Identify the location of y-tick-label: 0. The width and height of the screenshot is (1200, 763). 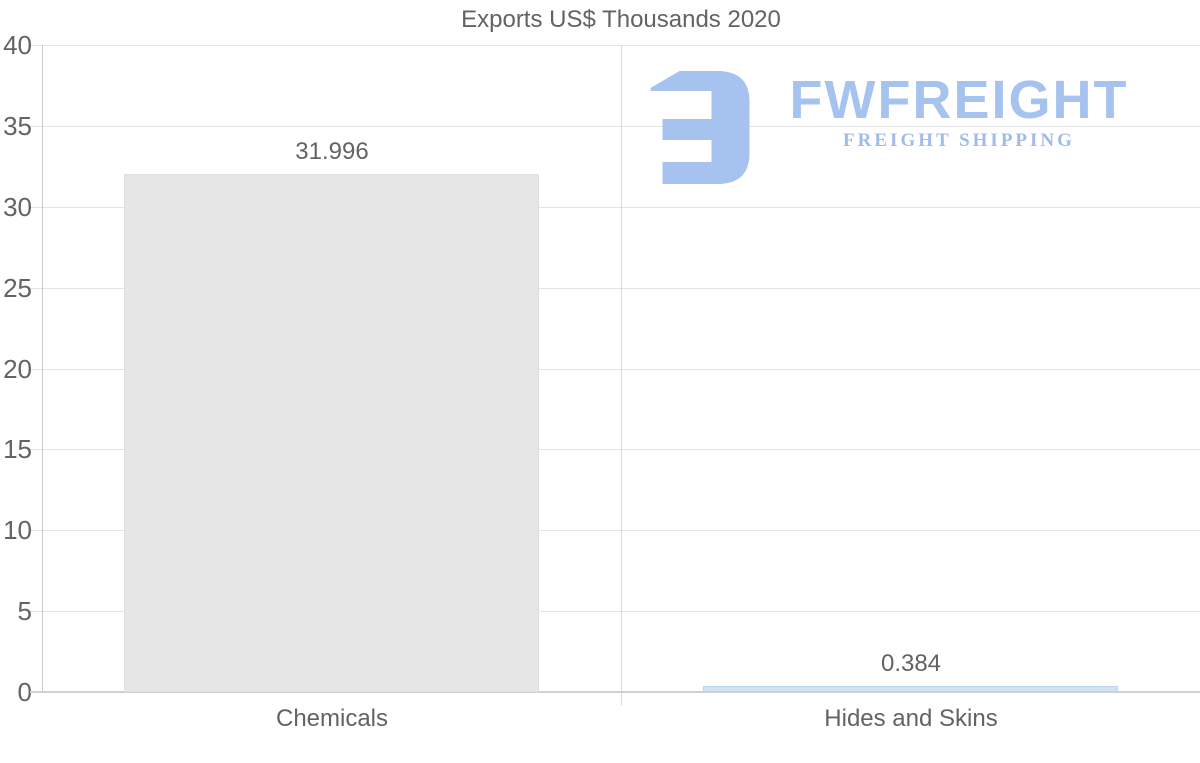
(24, 692).